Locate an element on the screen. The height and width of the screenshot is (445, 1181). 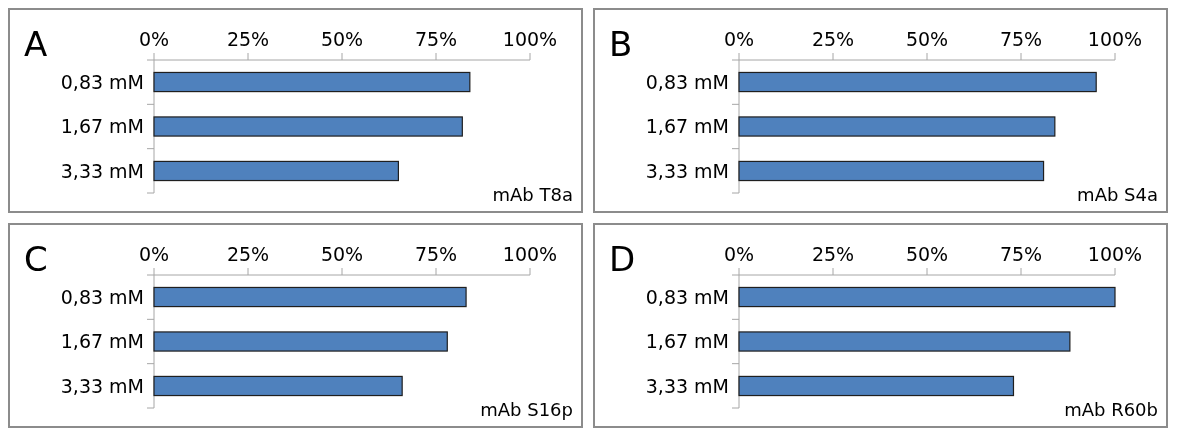
annotation: mAb S16p is located at coordinates (526, 409).